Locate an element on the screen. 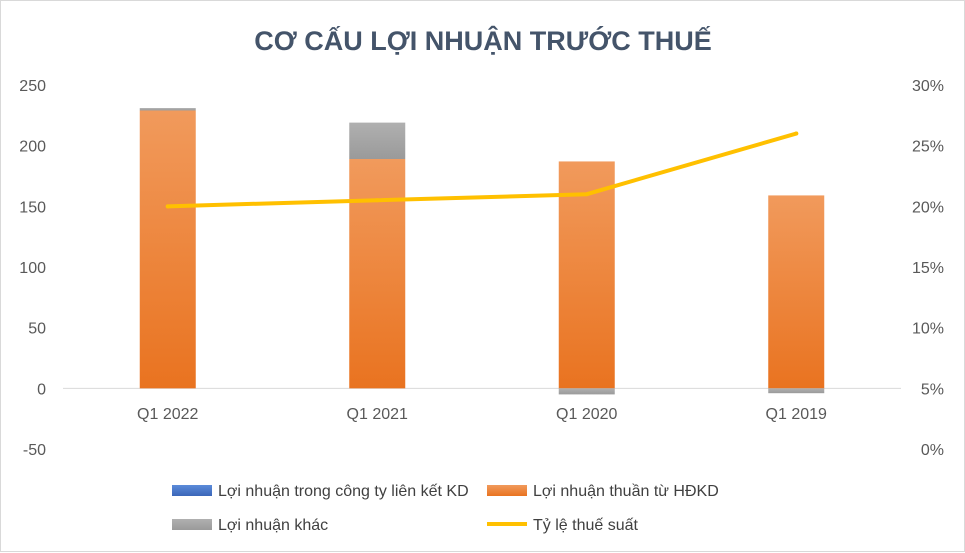  left-tick-label: 150 is located at coordinates (32, 207).